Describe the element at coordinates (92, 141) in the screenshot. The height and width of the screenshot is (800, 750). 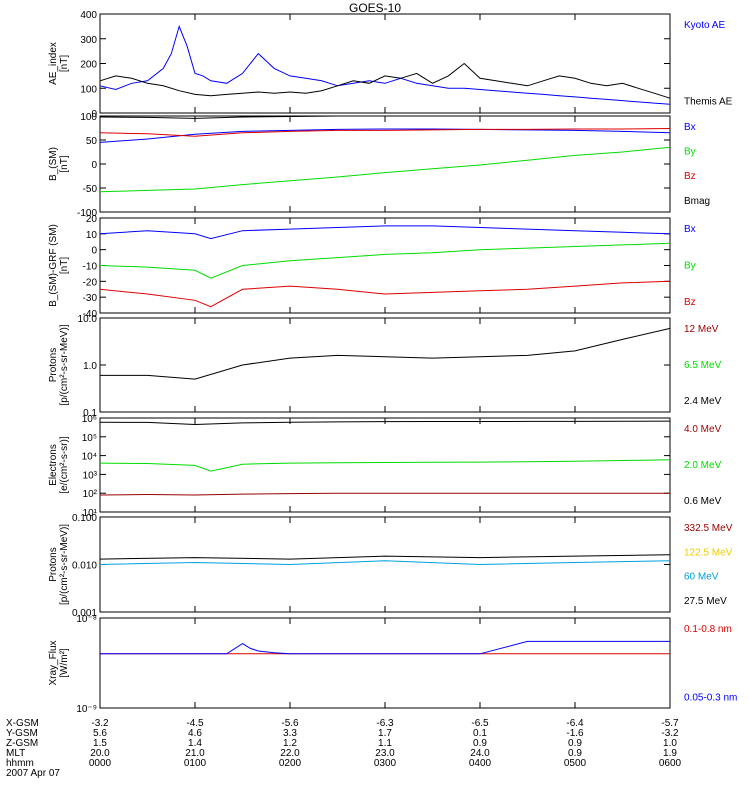
I see `y-tick-label: 50` at that location.